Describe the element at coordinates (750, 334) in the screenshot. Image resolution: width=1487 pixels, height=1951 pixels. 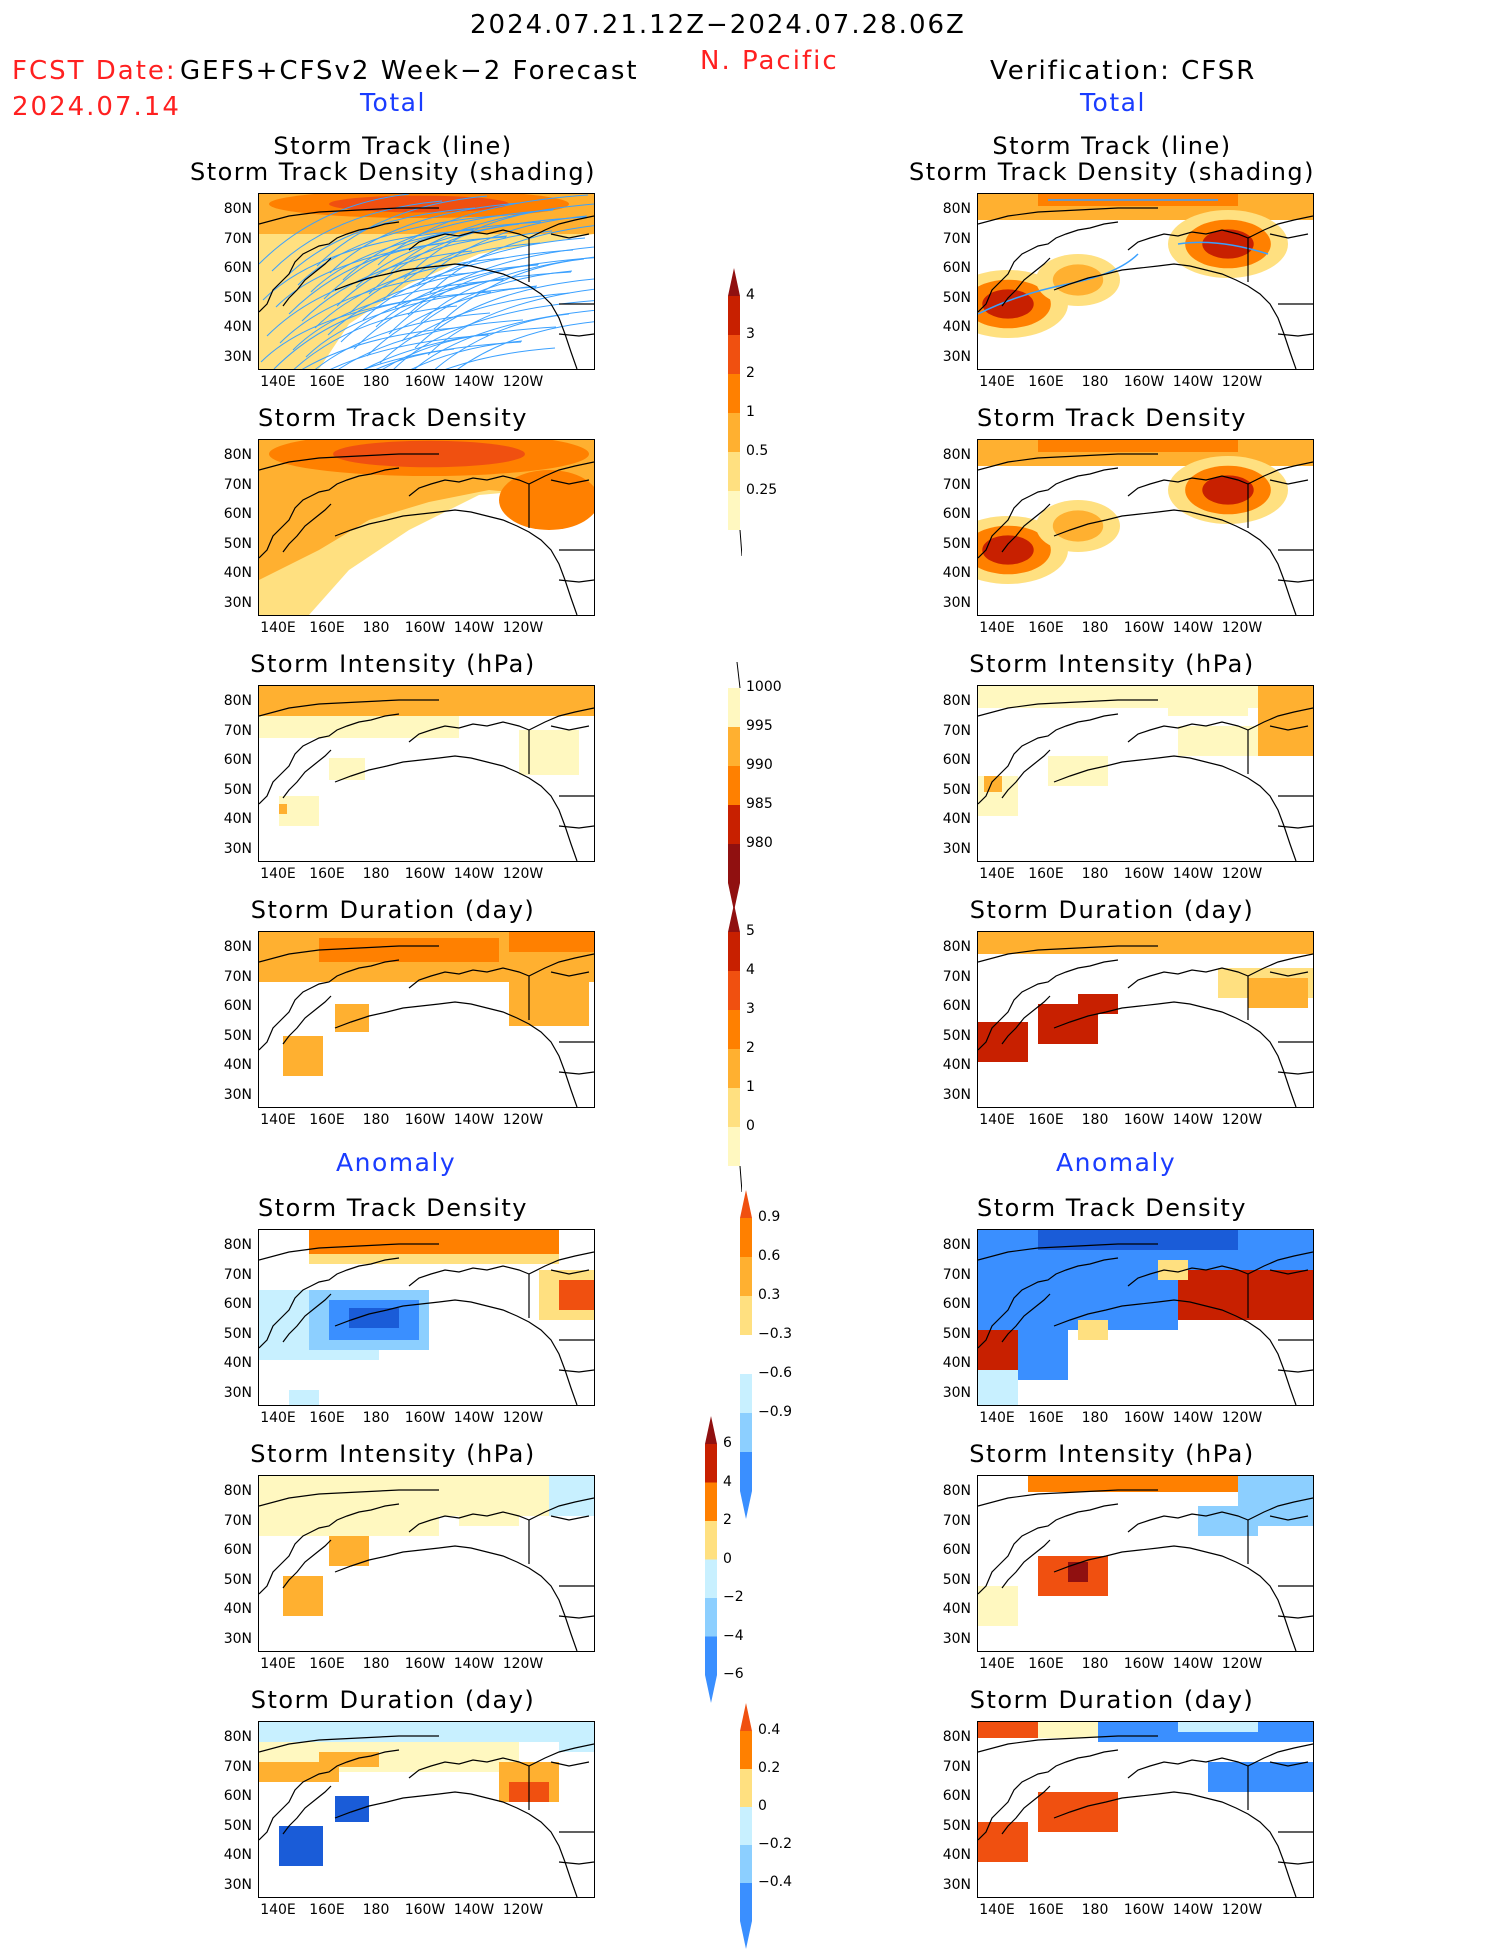
I see `colorbar-density-total-label: 3` at that location.